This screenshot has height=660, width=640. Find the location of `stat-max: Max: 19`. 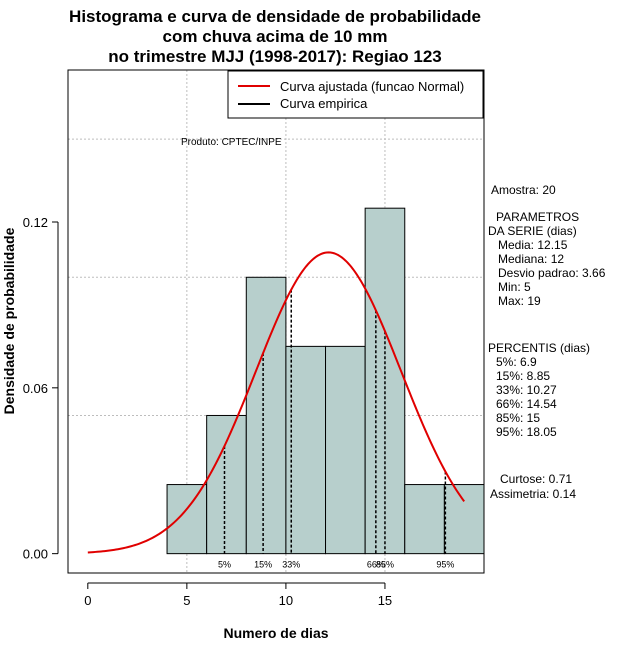

stat-max: Max: 19 is located at coordinates (519, 301).